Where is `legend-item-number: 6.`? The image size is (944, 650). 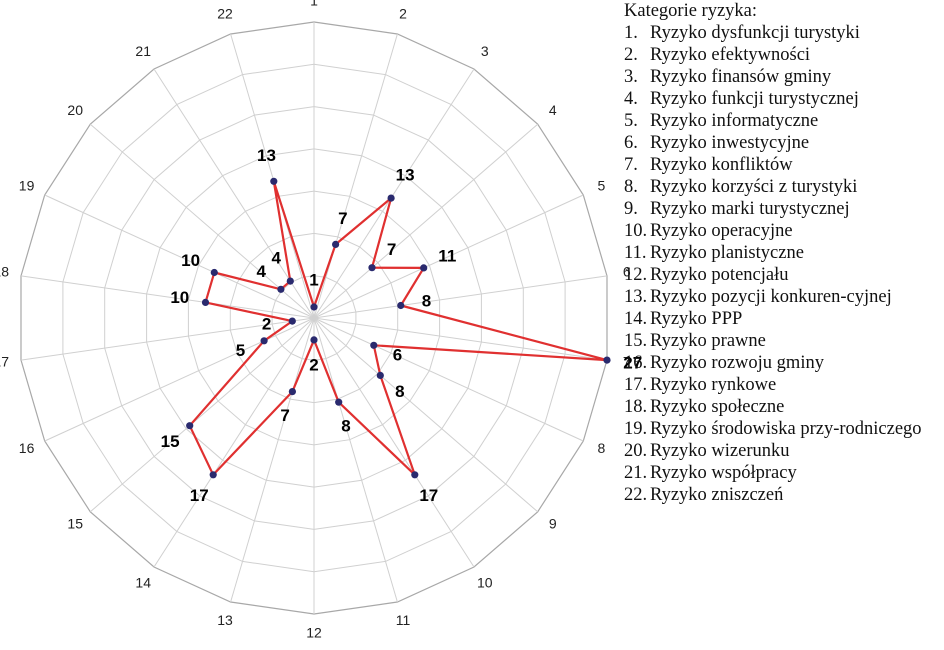
legend-item-number: 6. is located at coordinates (631, 143).